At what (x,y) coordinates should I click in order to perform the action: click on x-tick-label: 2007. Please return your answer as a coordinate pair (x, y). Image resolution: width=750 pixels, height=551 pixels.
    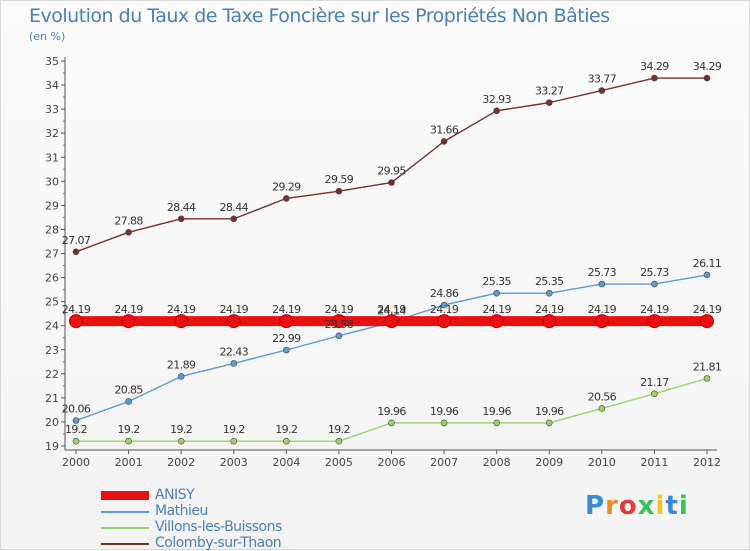
    Looking at the image, I should click on (444, 462).